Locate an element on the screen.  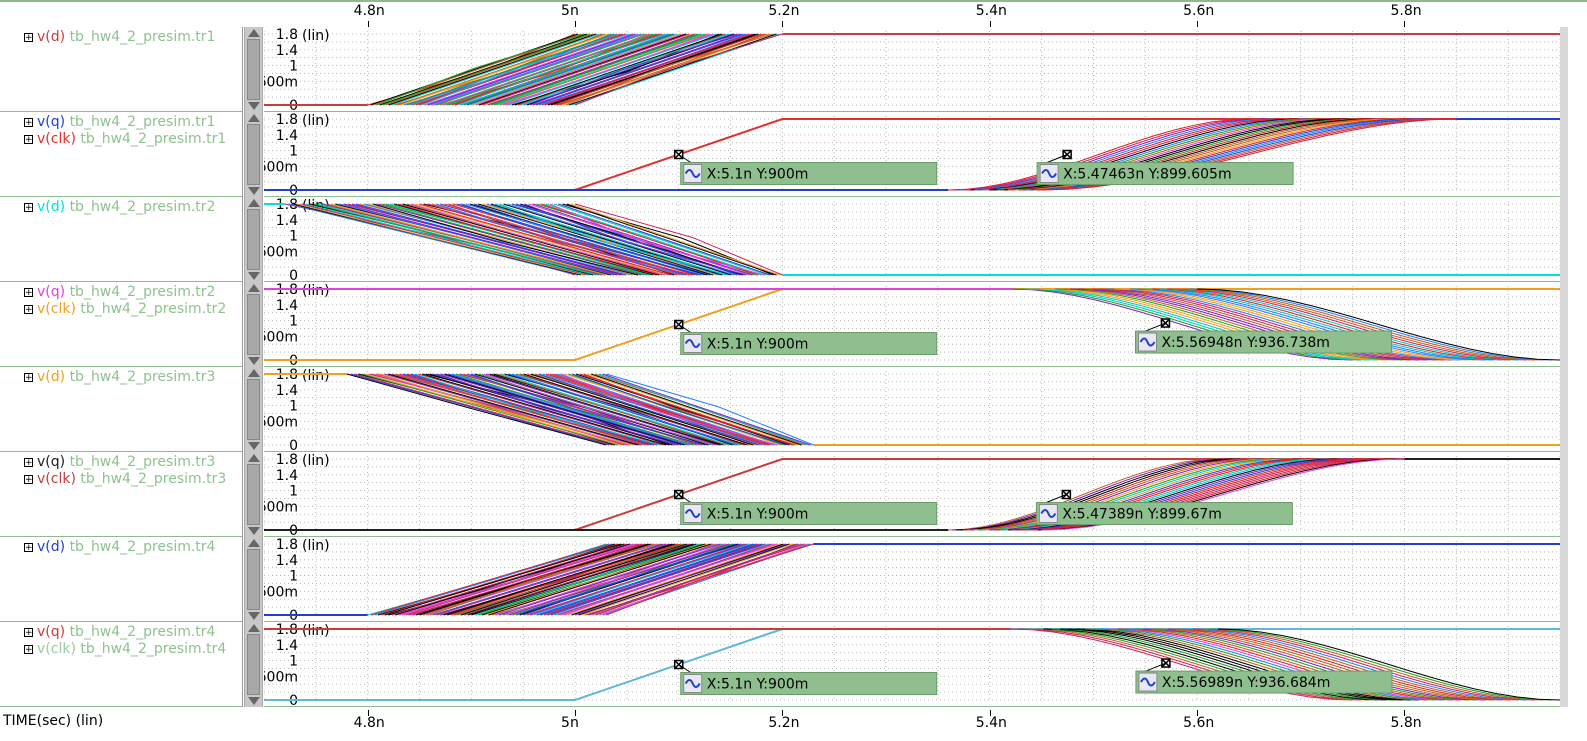
cursor-marker: X:5.56948n Y:936.738m is located at coordinates (1263, 336).